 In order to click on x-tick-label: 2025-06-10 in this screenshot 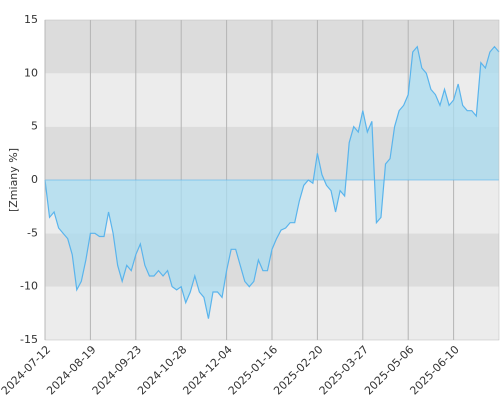, I will do `click(434, 370)`.